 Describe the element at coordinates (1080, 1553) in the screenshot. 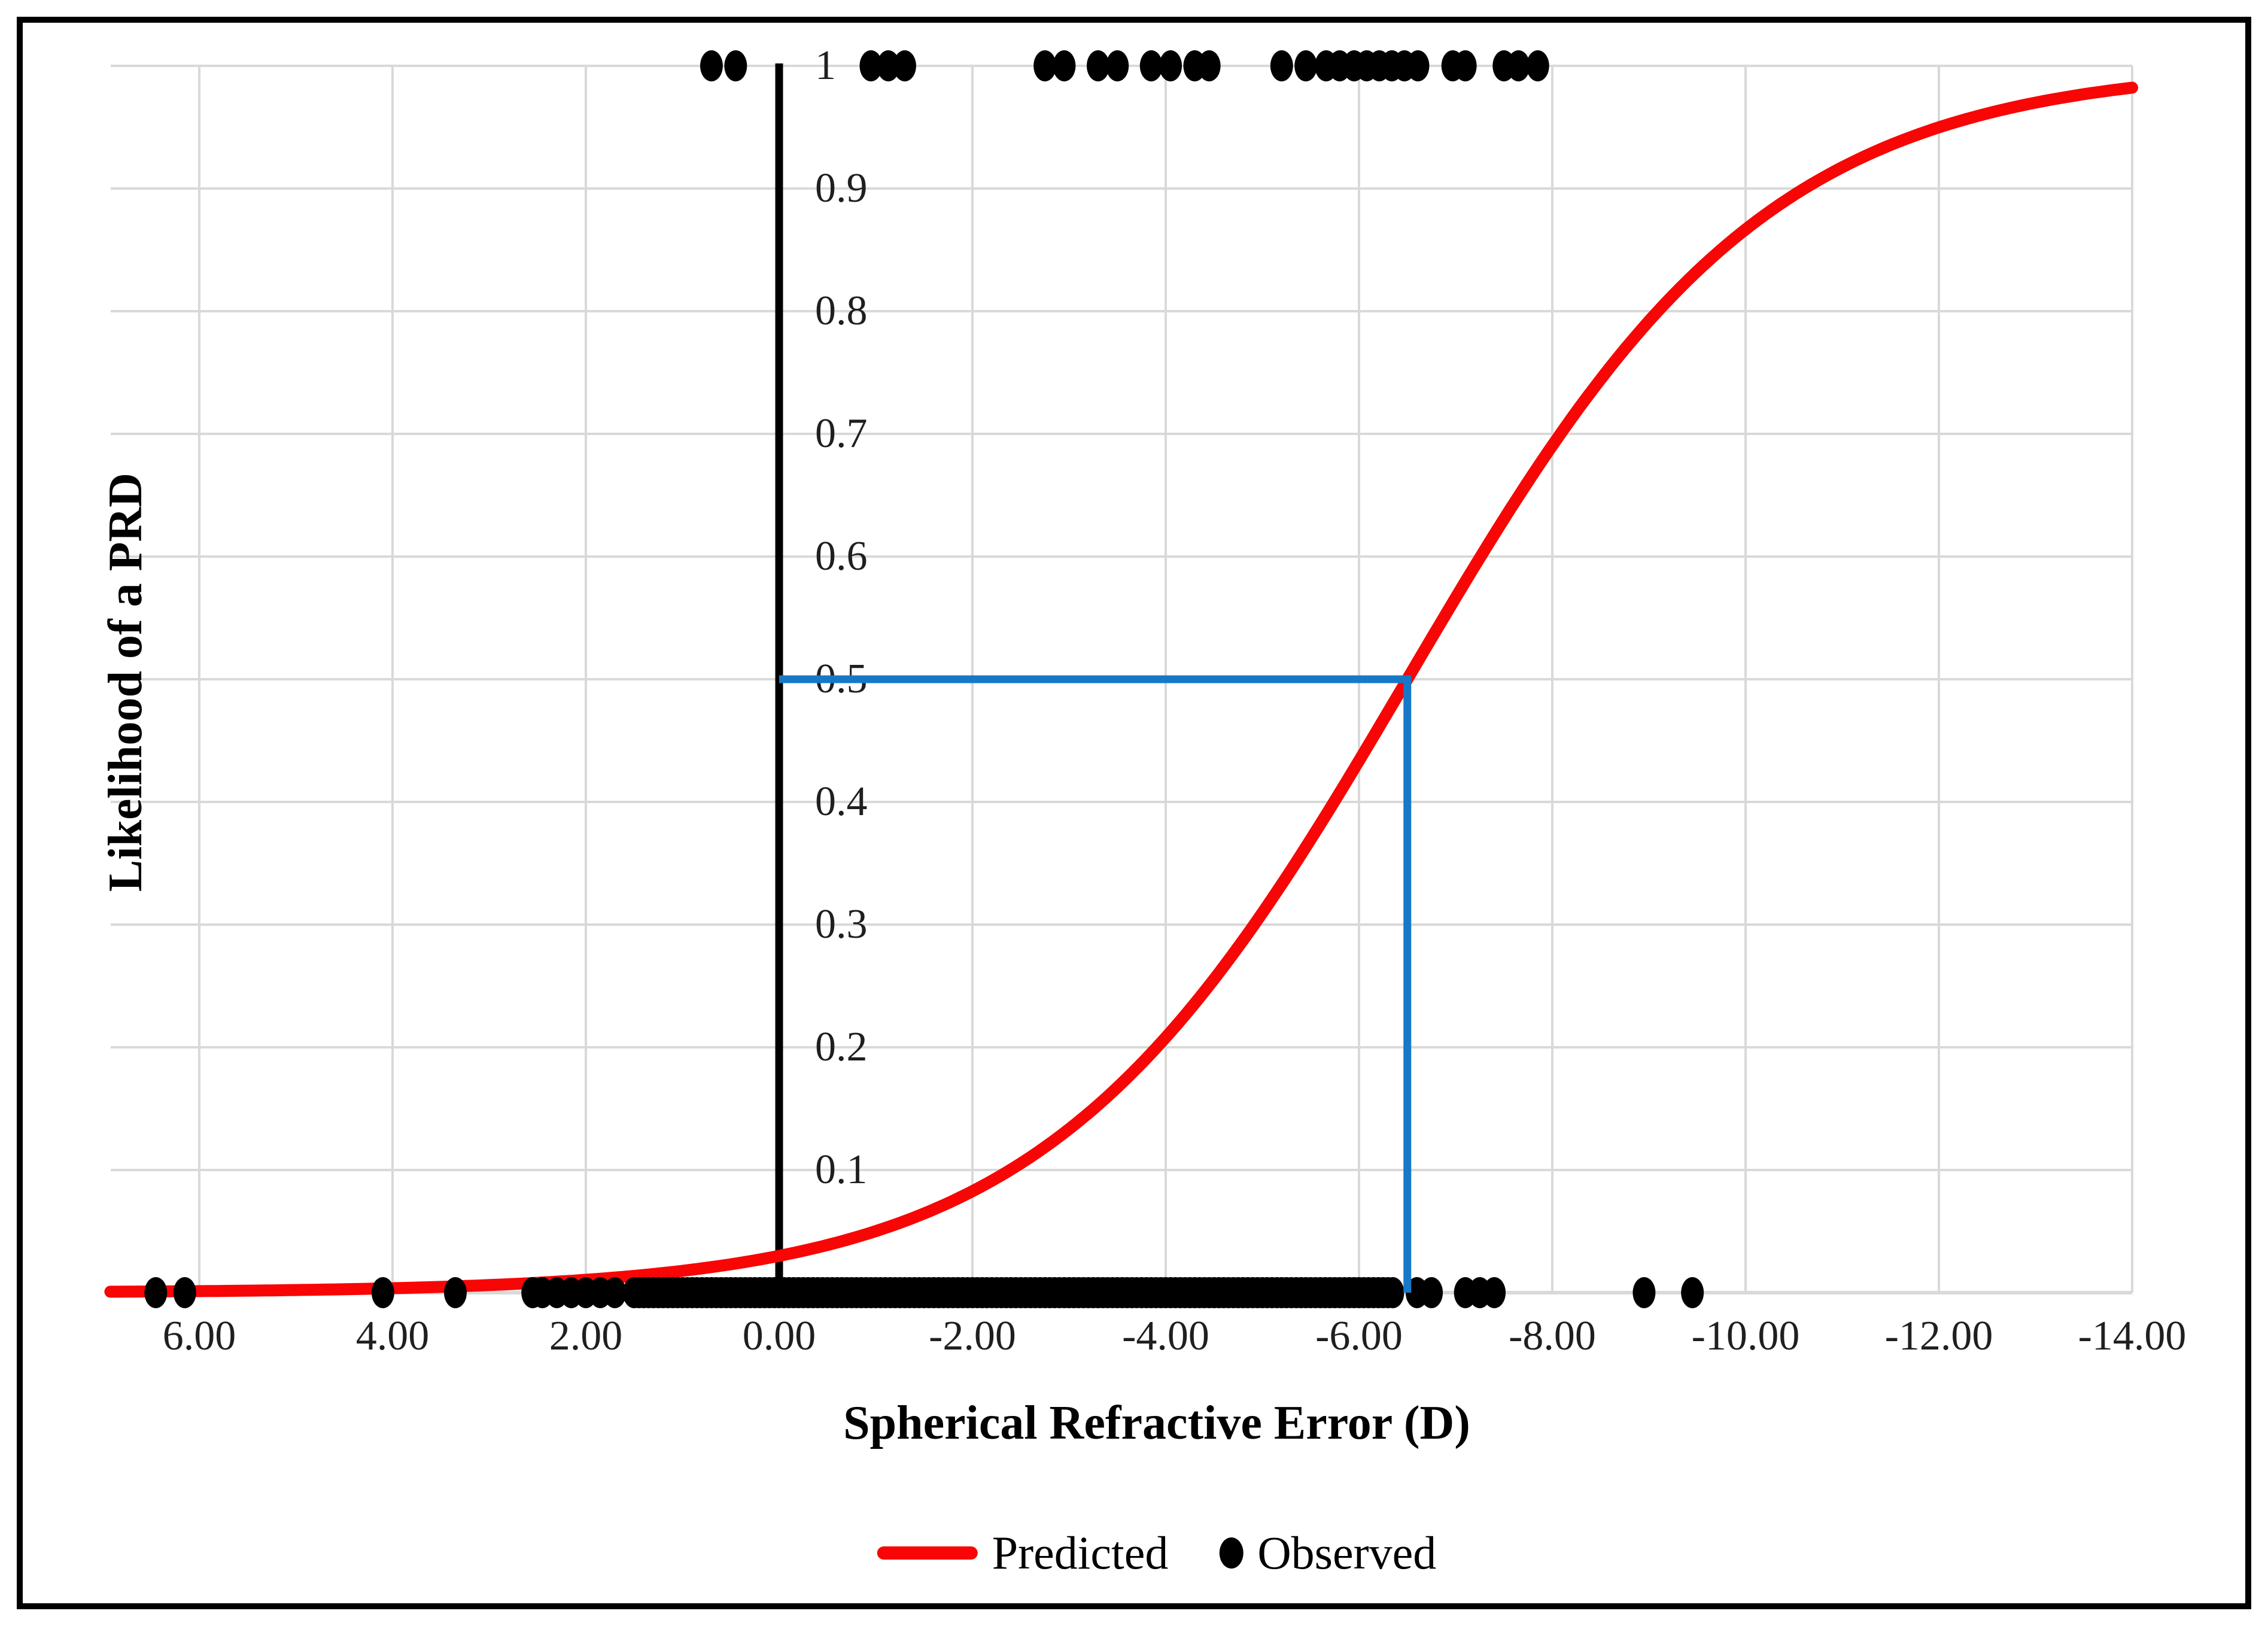

I see `legend-label-predicted: Predicted` at that location.